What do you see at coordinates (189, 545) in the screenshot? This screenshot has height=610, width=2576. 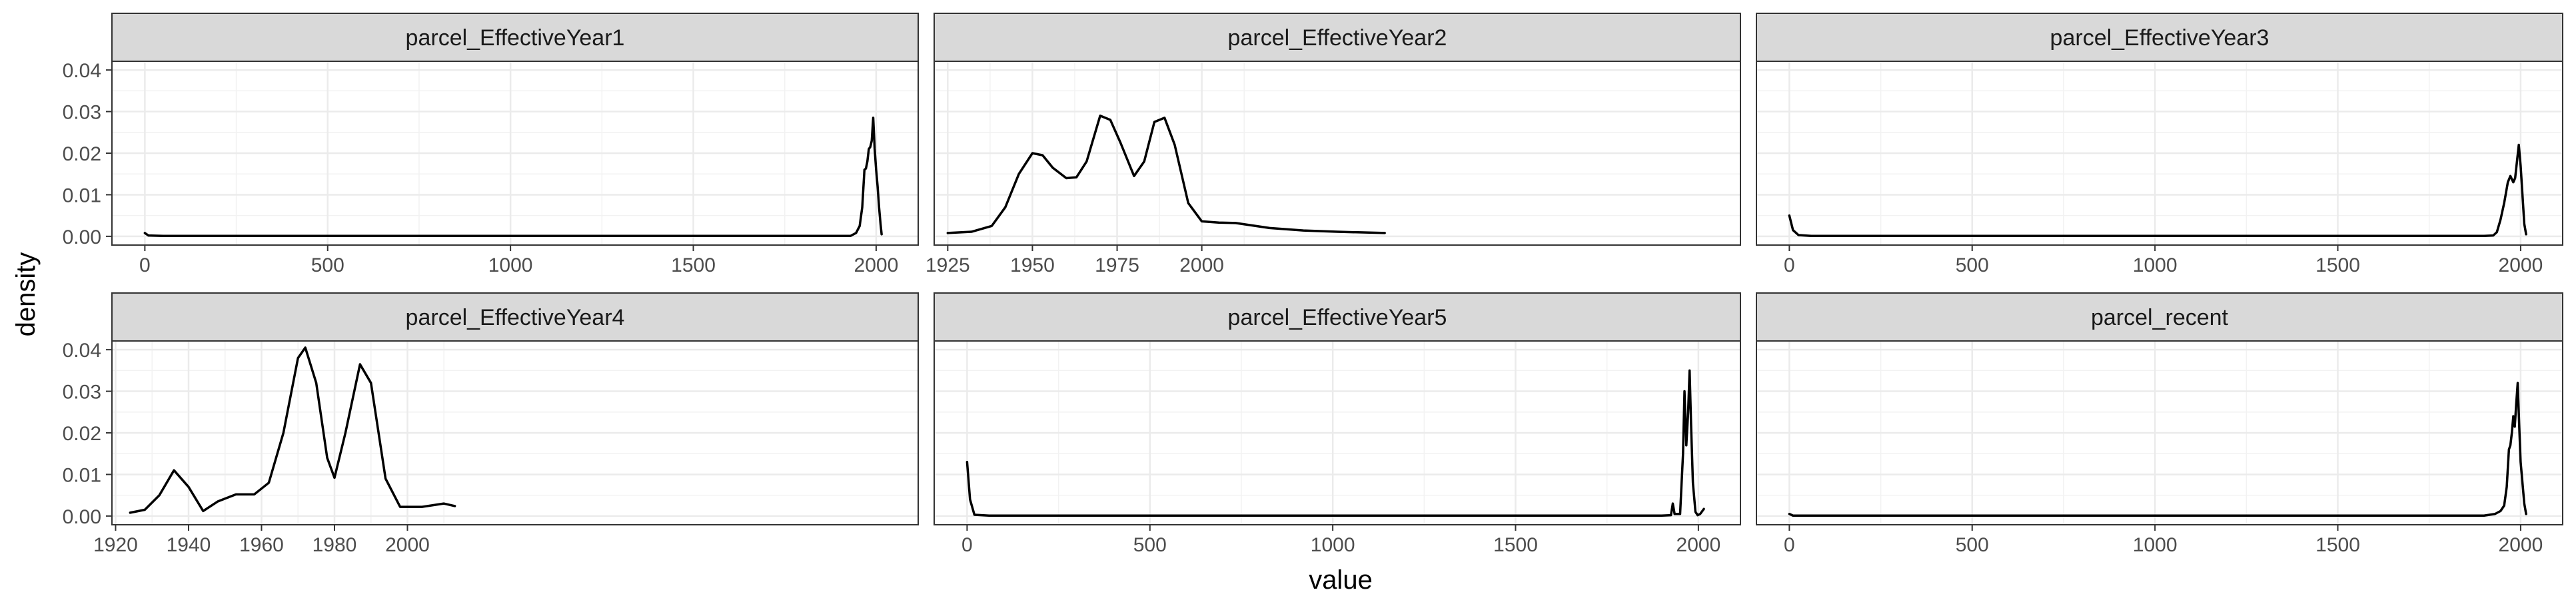 I see `x-tick-label: 1940` at bounding box center [189, 545].